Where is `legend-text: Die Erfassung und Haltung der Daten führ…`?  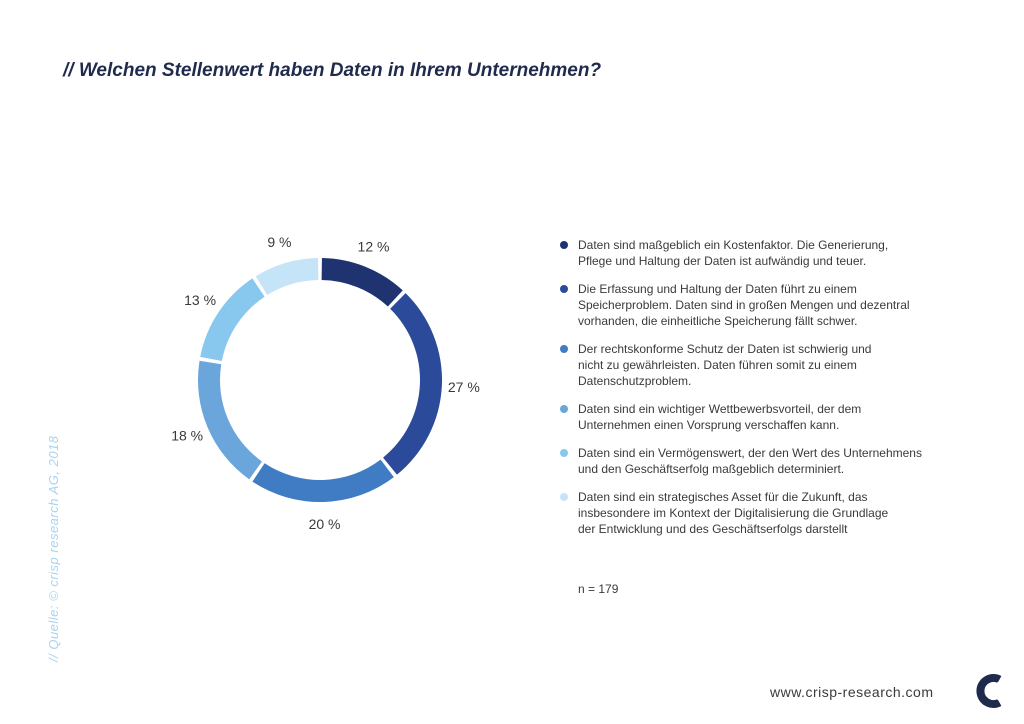 legend-text: Die Erfassung und Haltung der Daten führ… is located at coordinates (744, 305).